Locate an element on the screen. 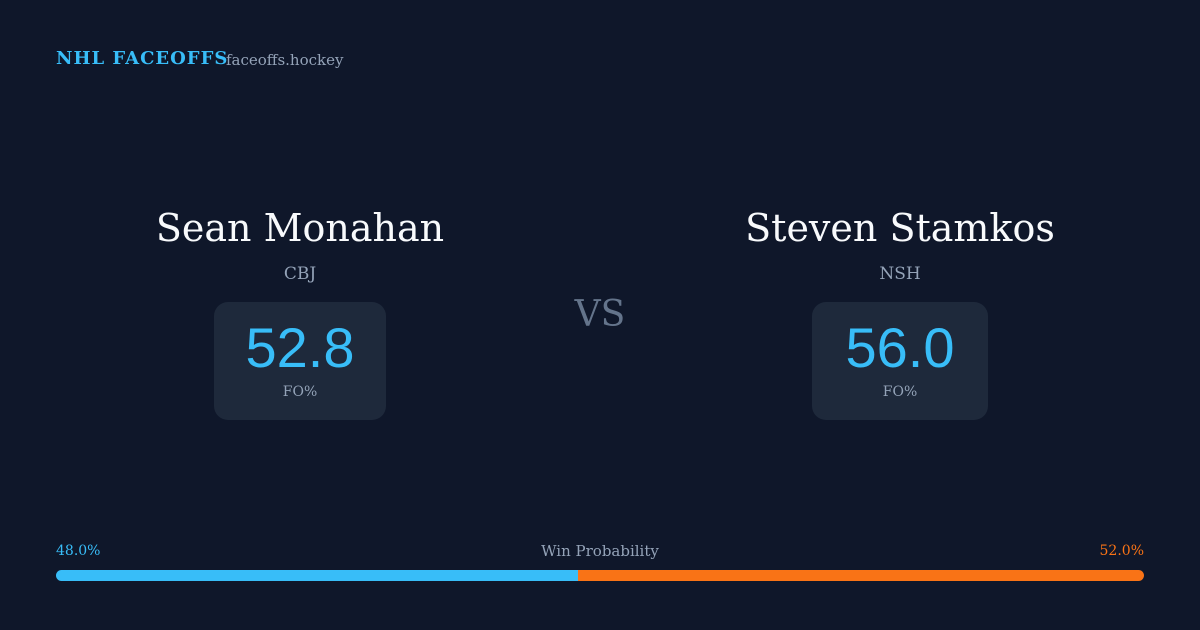 This screenshot has height=630, width=1200. brand-title: NHL FACEOFFS is located at coordinates (142, 58).